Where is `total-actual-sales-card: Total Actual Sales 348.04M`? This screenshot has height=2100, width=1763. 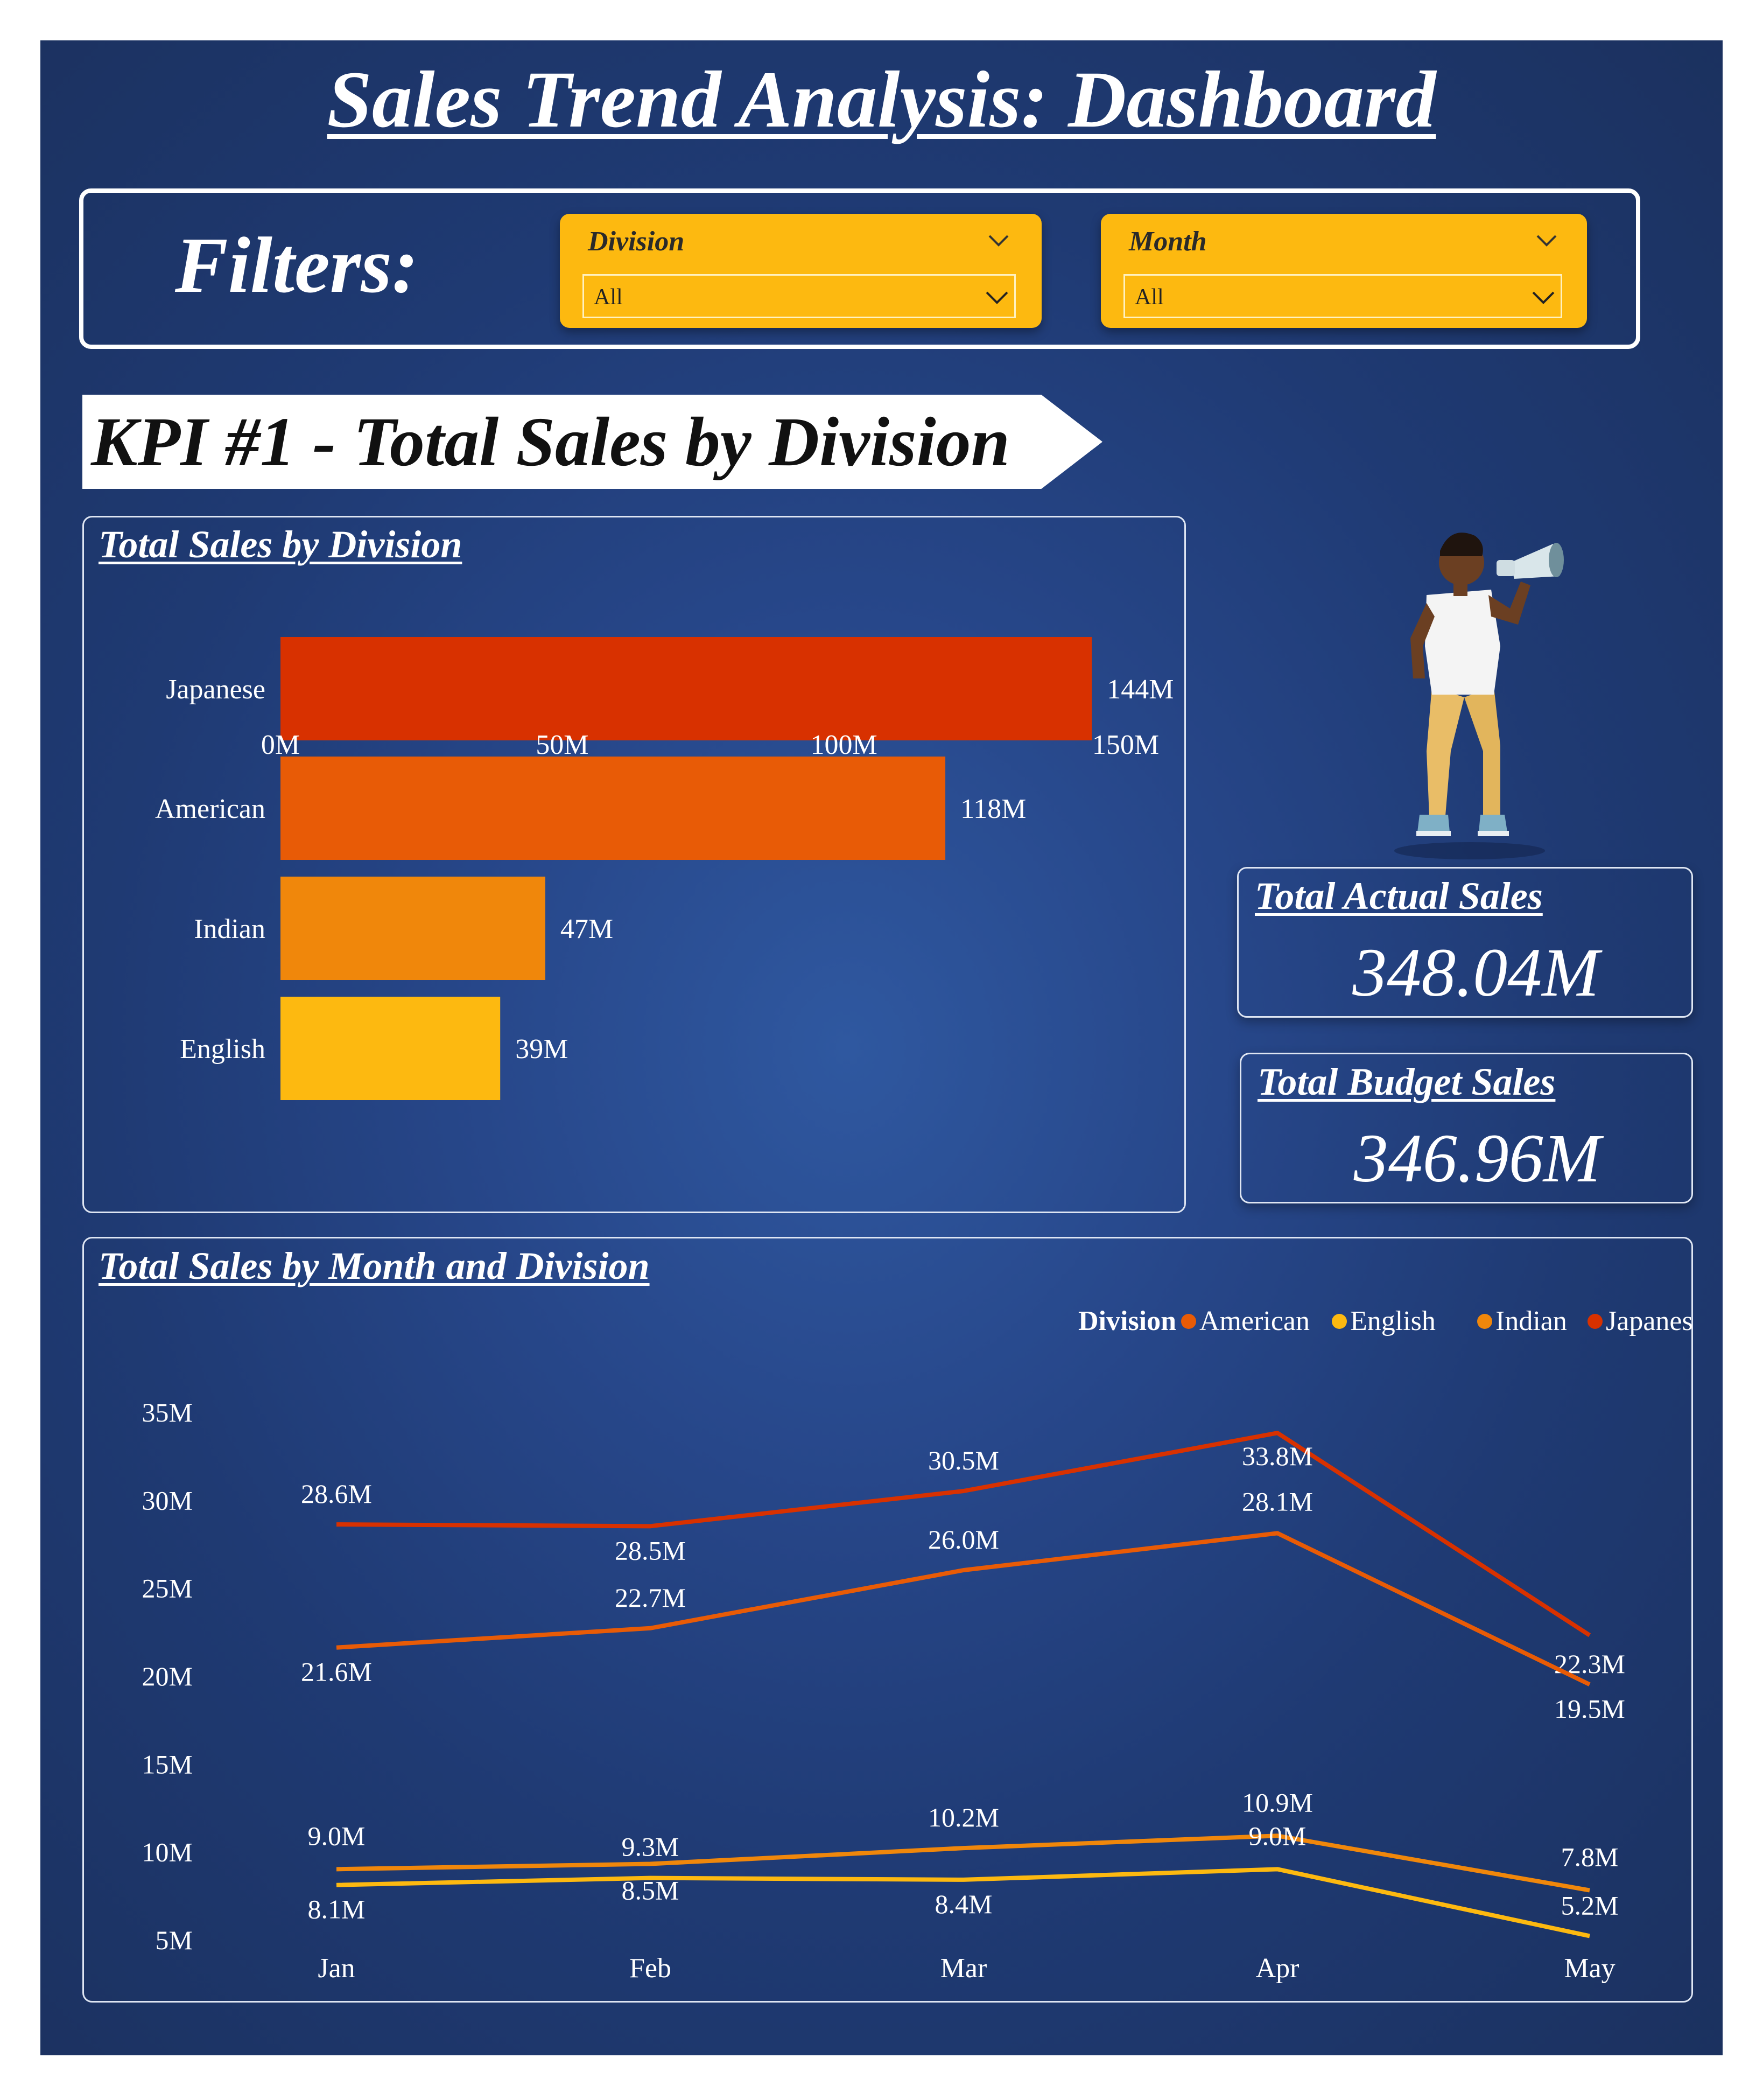 total-actual-sales-card: Total Actual Sales 348.04M is located at coordinates (1465, 942).